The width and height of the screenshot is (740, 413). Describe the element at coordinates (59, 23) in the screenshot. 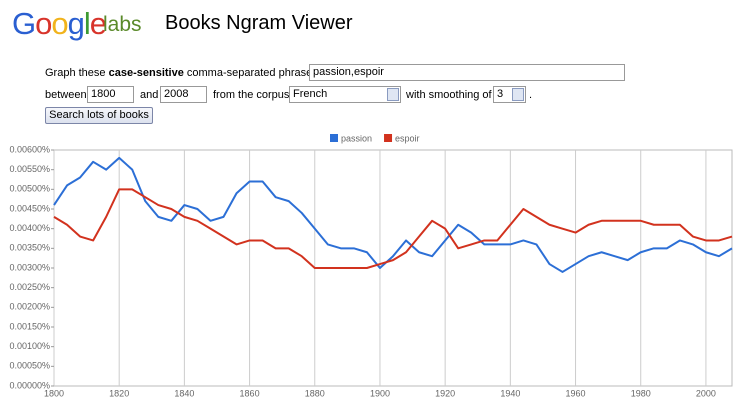

I see `logo: Google` at that location.